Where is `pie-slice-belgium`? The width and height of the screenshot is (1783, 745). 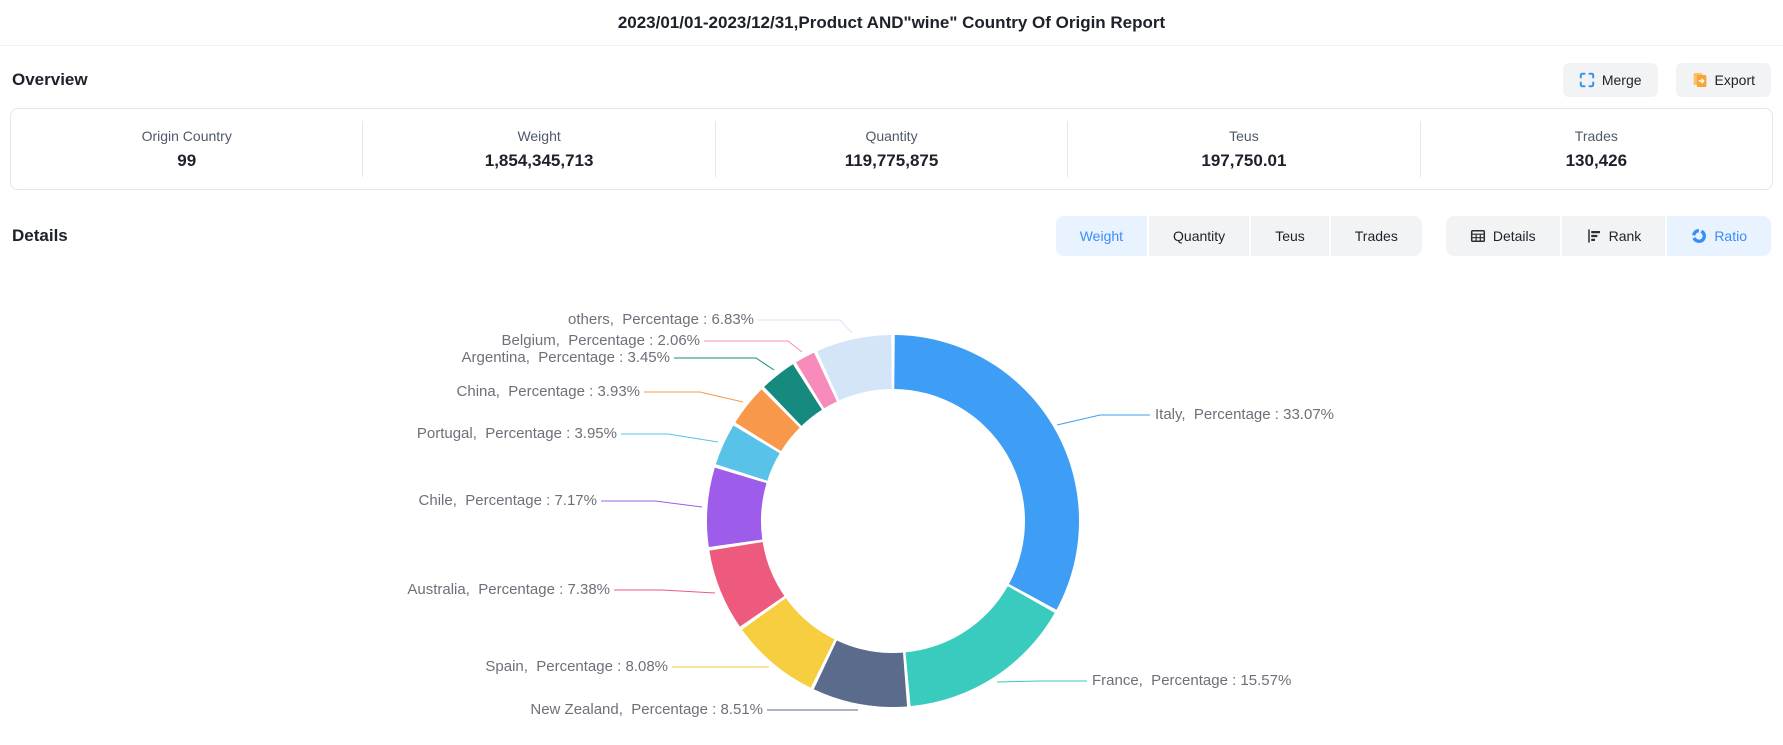
pie-slice-belgium is located at coordinates (816, 380).